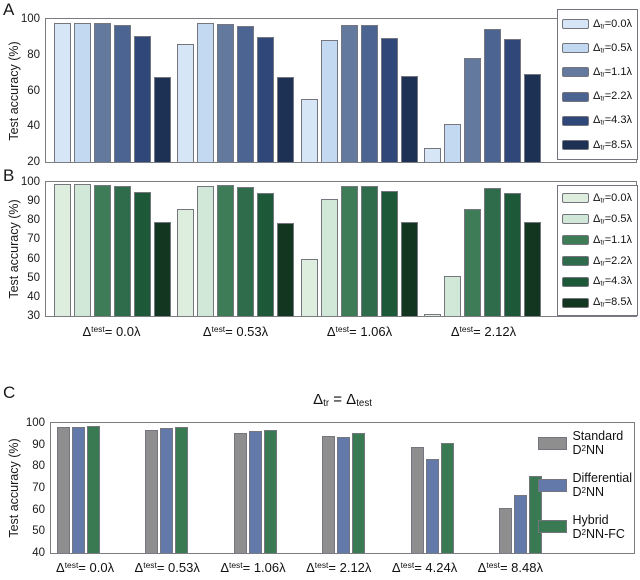 This screenshot has height=580, width=640. I want to click on legend-item: Δtr=0.0λ, so click(597, 24).